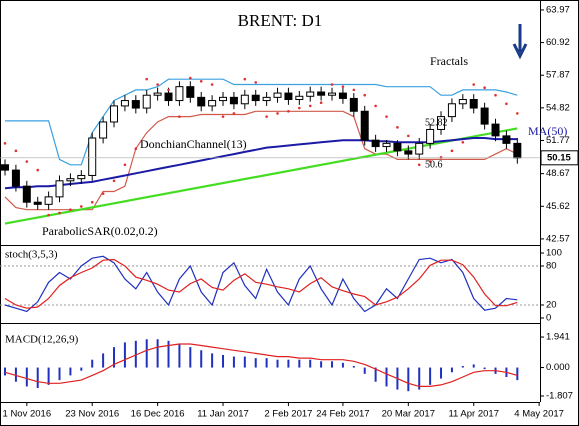 The height and width of the screenshot is (426, 579). I want to click on x-tick-label: 20 Mar 2017, so click(408, 414).